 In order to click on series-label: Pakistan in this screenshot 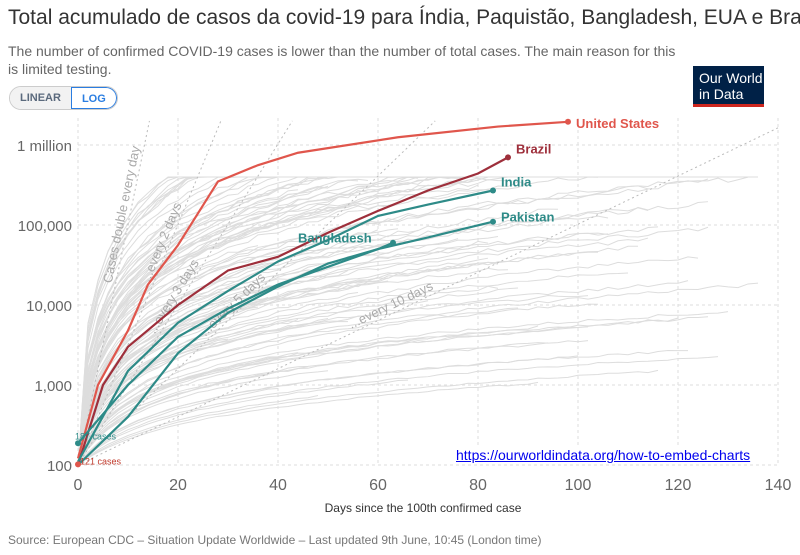, I will do `click(528, 217)`.